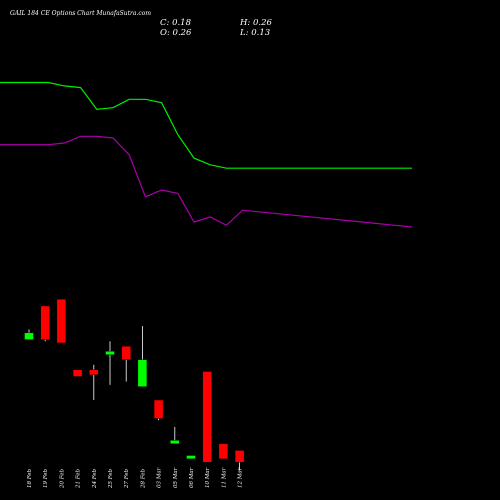  What do you see at coordinates (208, 477) in the screenshot?
I see `x-tick-label: 10 Mar` at bounding box center [208, 477].